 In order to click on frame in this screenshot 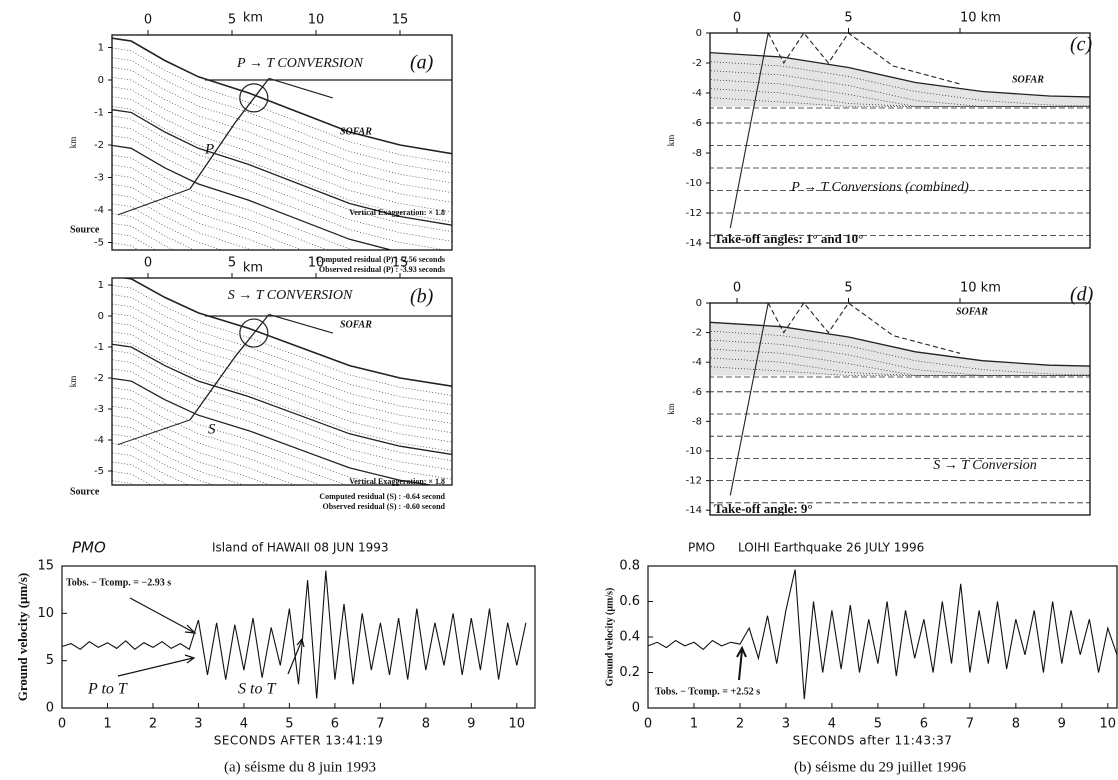, I will do `click(900, 409)`.